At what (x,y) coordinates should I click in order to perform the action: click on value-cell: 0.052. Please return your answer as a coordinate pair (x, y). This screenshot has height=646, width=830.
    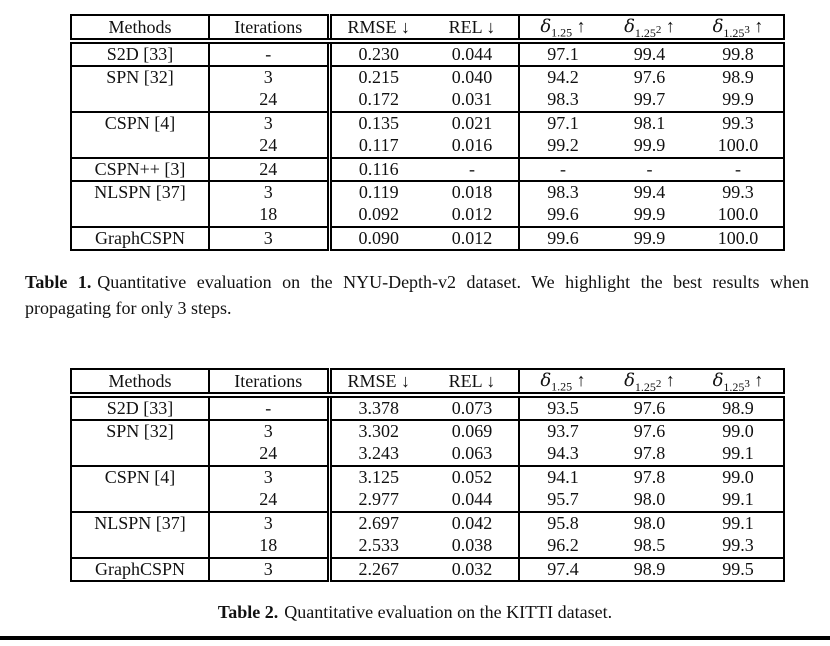
    Looking at the image, I should click on (473, 476).